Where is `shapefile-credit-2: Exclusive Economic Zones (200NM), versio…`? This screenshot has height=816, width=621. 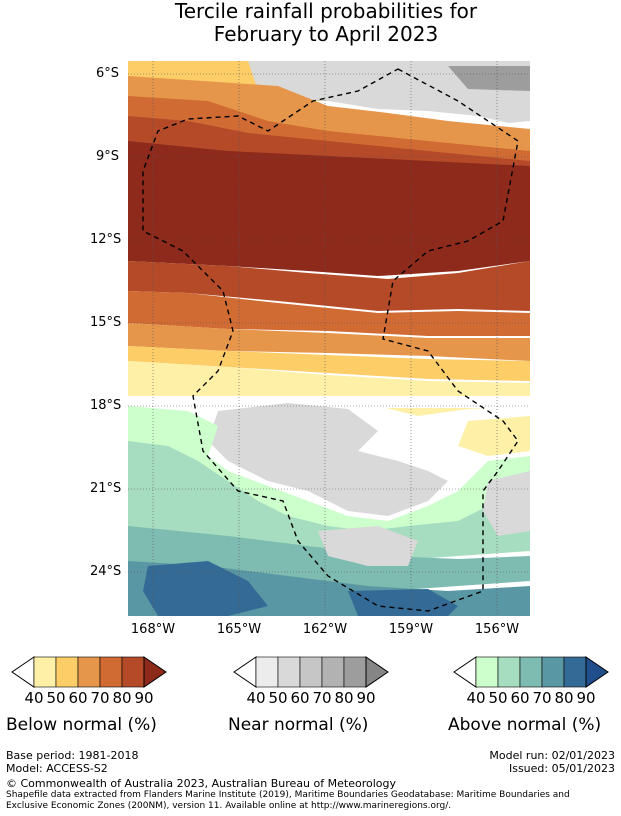 shapefile-credit-2: Exclusive Economic Zones (200NM), versio… is located at coordinates (229, 806).